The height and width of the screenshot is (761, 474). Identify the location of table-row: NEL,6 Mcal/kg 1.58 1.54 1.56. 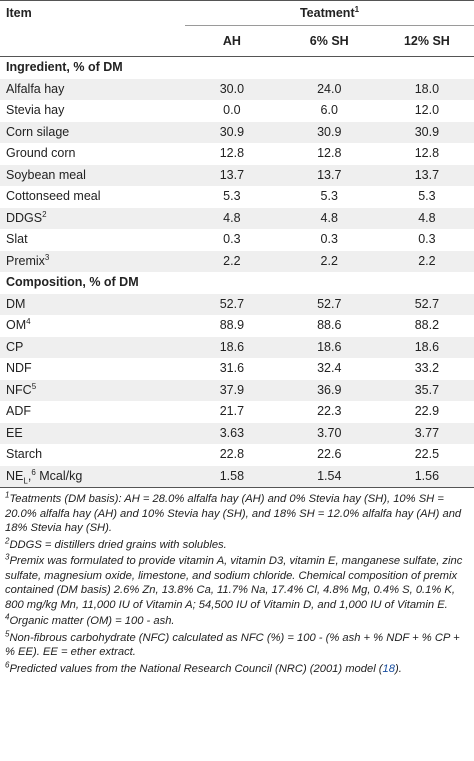
(237, 476).